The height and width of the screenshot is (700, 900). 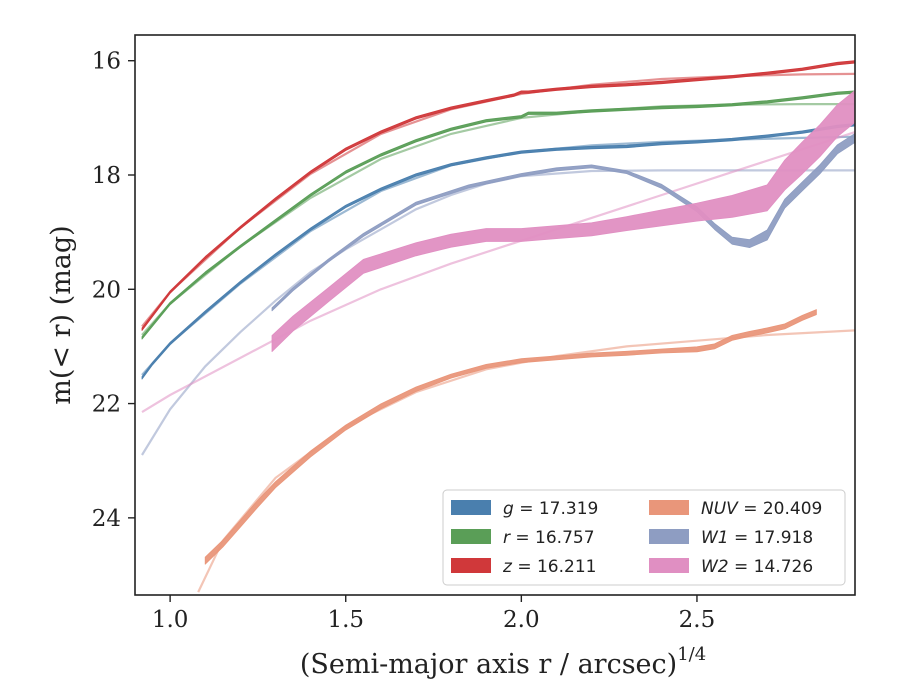 What do you see at coordinates (488, 664) in the screenshot?
I see `x-axis-label-main: (Semi-major axis r / arcsec)` at bounding box center [488, 664].